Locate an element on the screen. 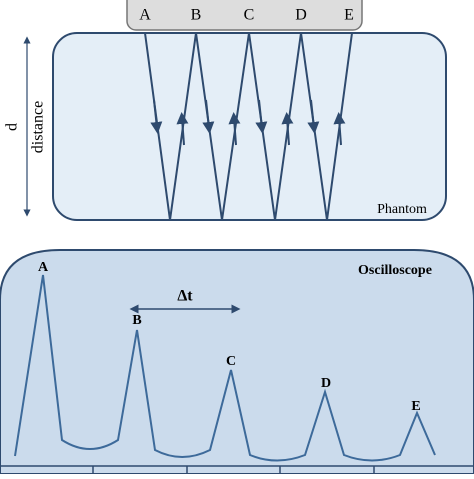 This screenshot has height=479, width=474. oscilloscope-title: Oscilloscope is located at coordinates (395, 270).